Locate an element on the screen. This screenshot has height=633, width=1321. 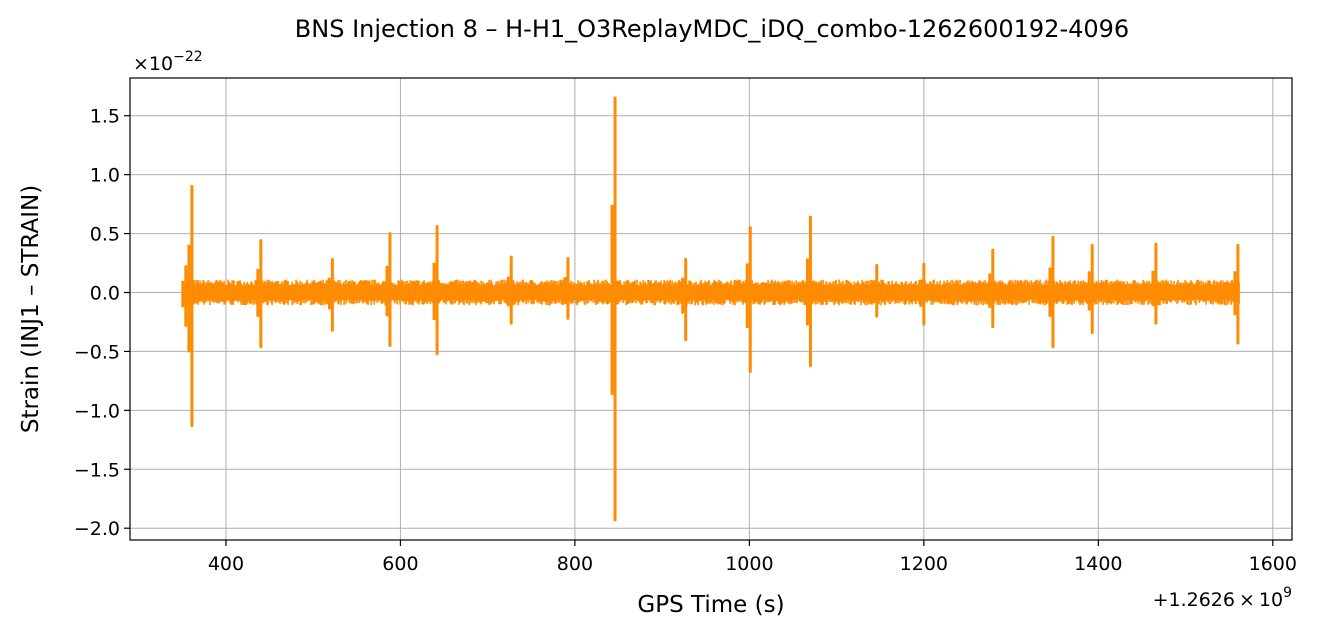
x-tick-label: 1400 is located at coordinates (1098, 564).